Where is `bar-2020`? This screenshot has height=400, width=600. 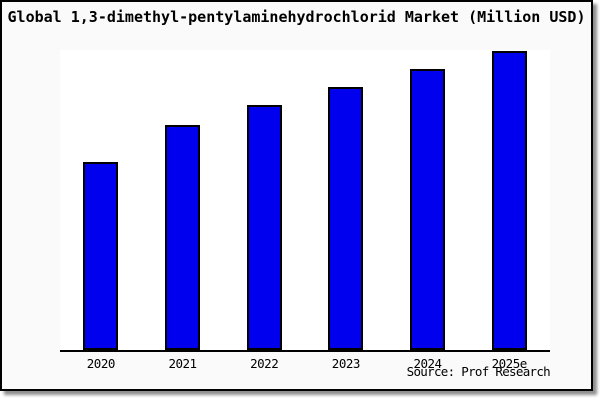
bar-2020 is located at coordinates (101, 256).